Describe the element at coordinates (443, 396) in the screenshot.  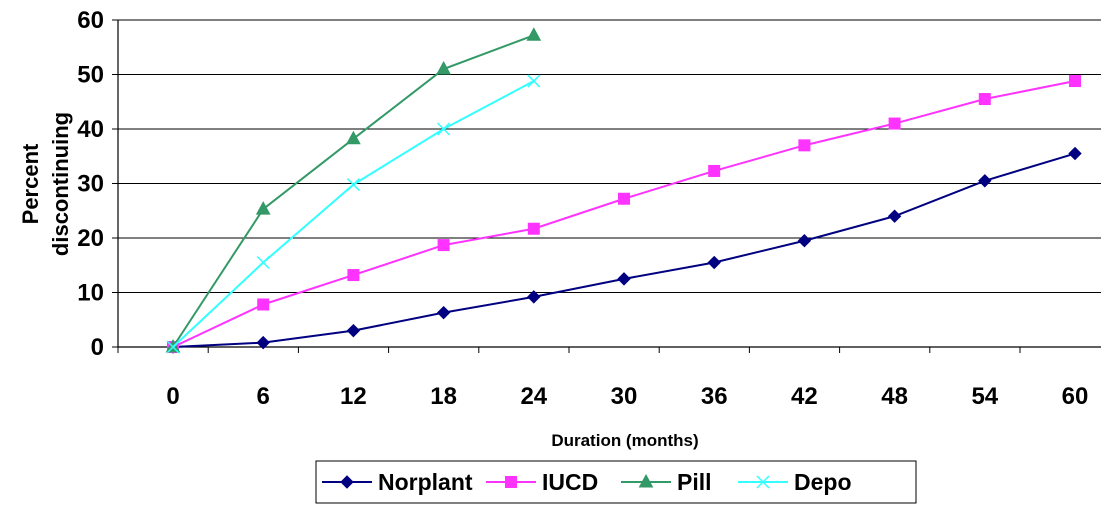
I see `x-tick-label: 18` at that location.